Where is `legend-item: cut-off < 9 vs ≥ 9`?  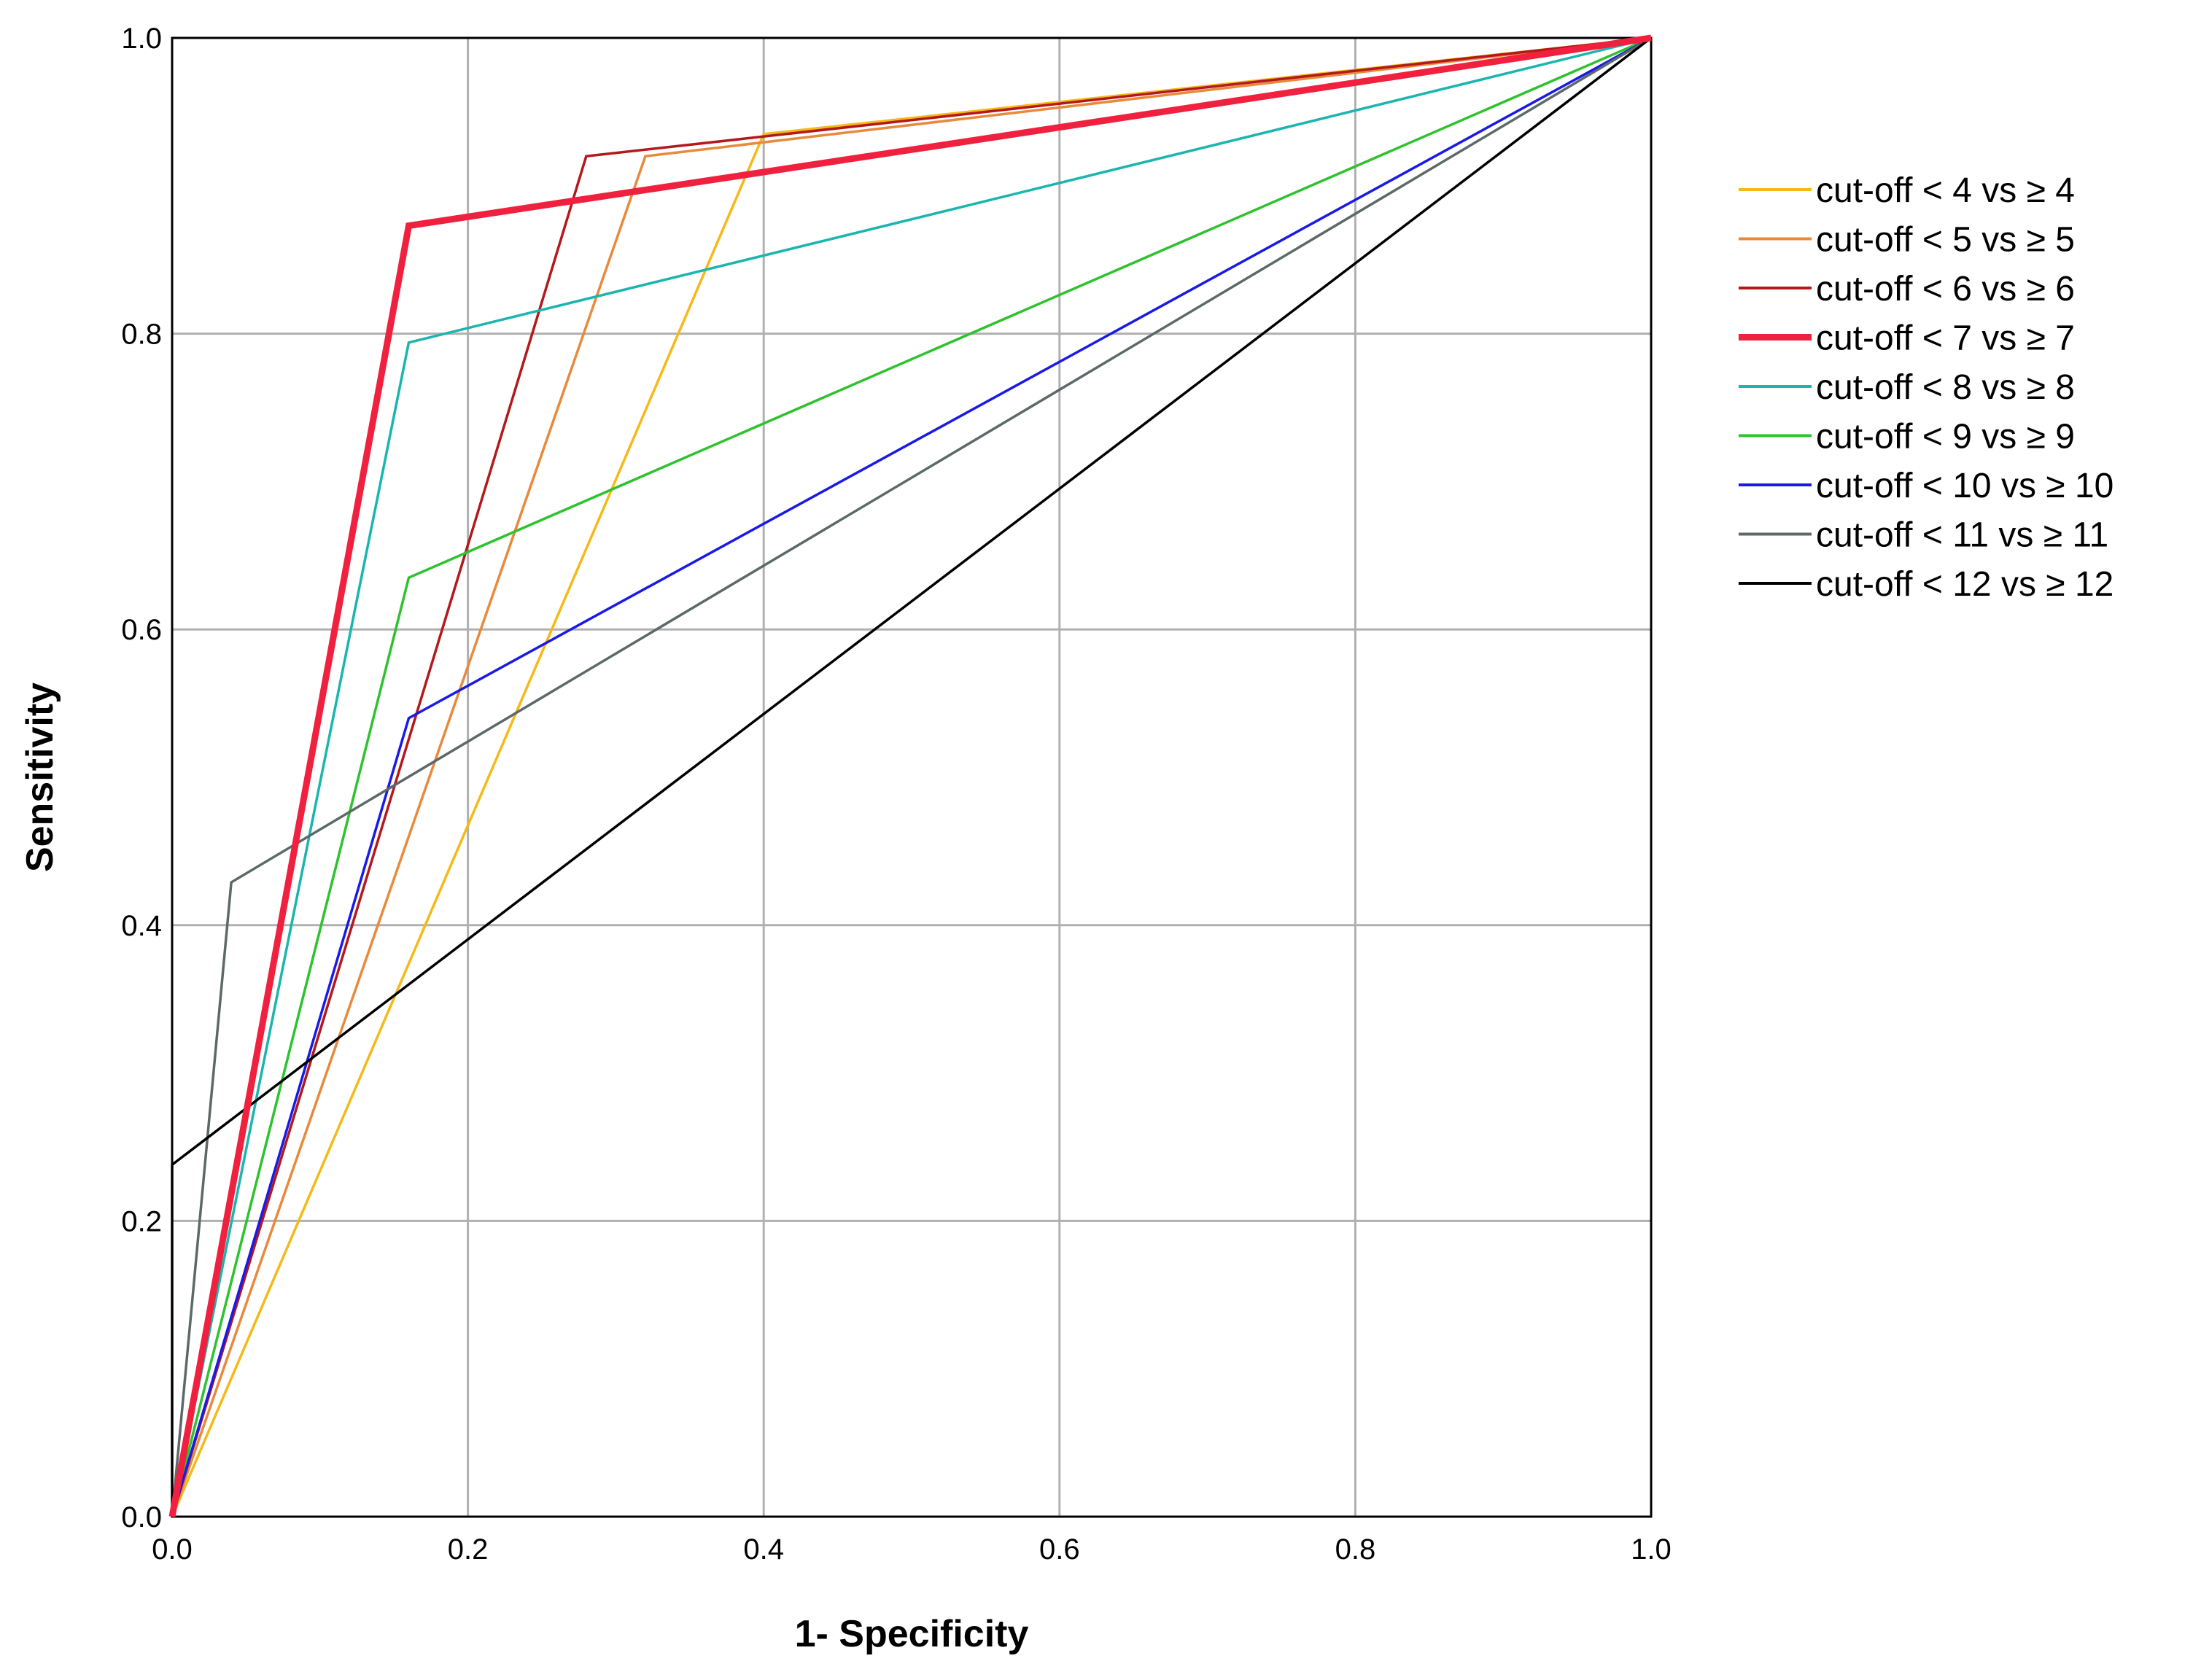 legend-item: cut-off < 9 vs ≥ 9 is located at coordinates (1907, 437).